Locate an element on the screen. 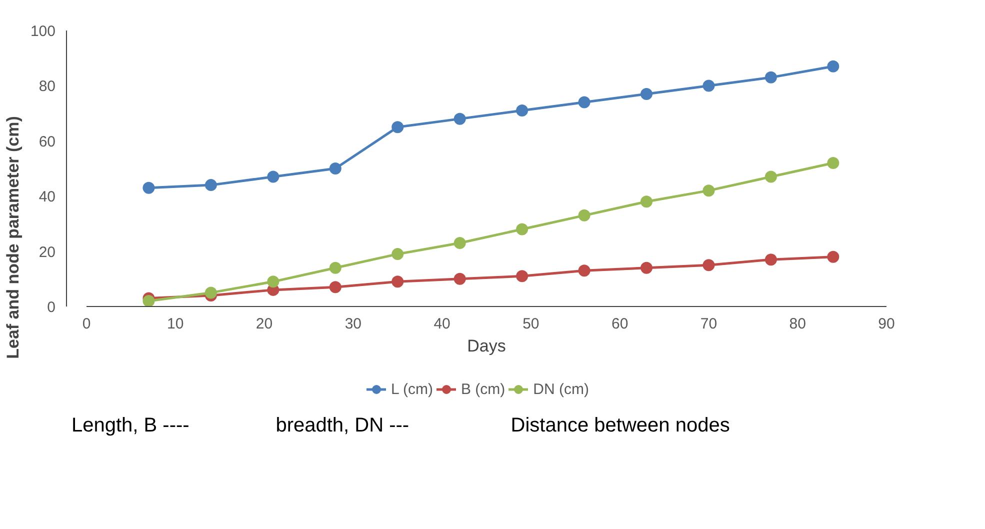 This screenshot has width=985, height=529. y-tick-label: 100 is located at coordinates (43, 31).